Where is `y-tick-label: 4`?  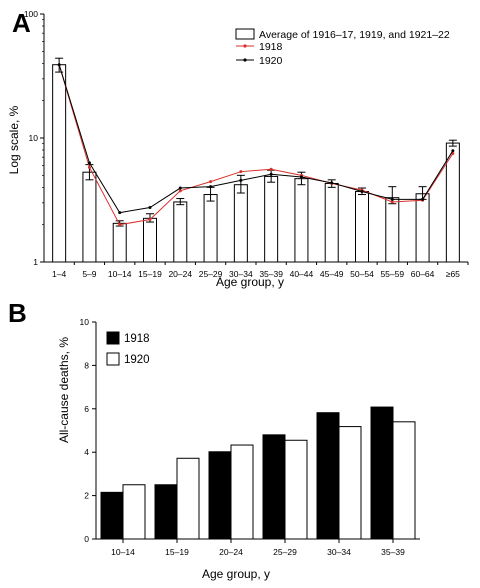
y-tick-label: 4 is located at coordinates (86, 452).